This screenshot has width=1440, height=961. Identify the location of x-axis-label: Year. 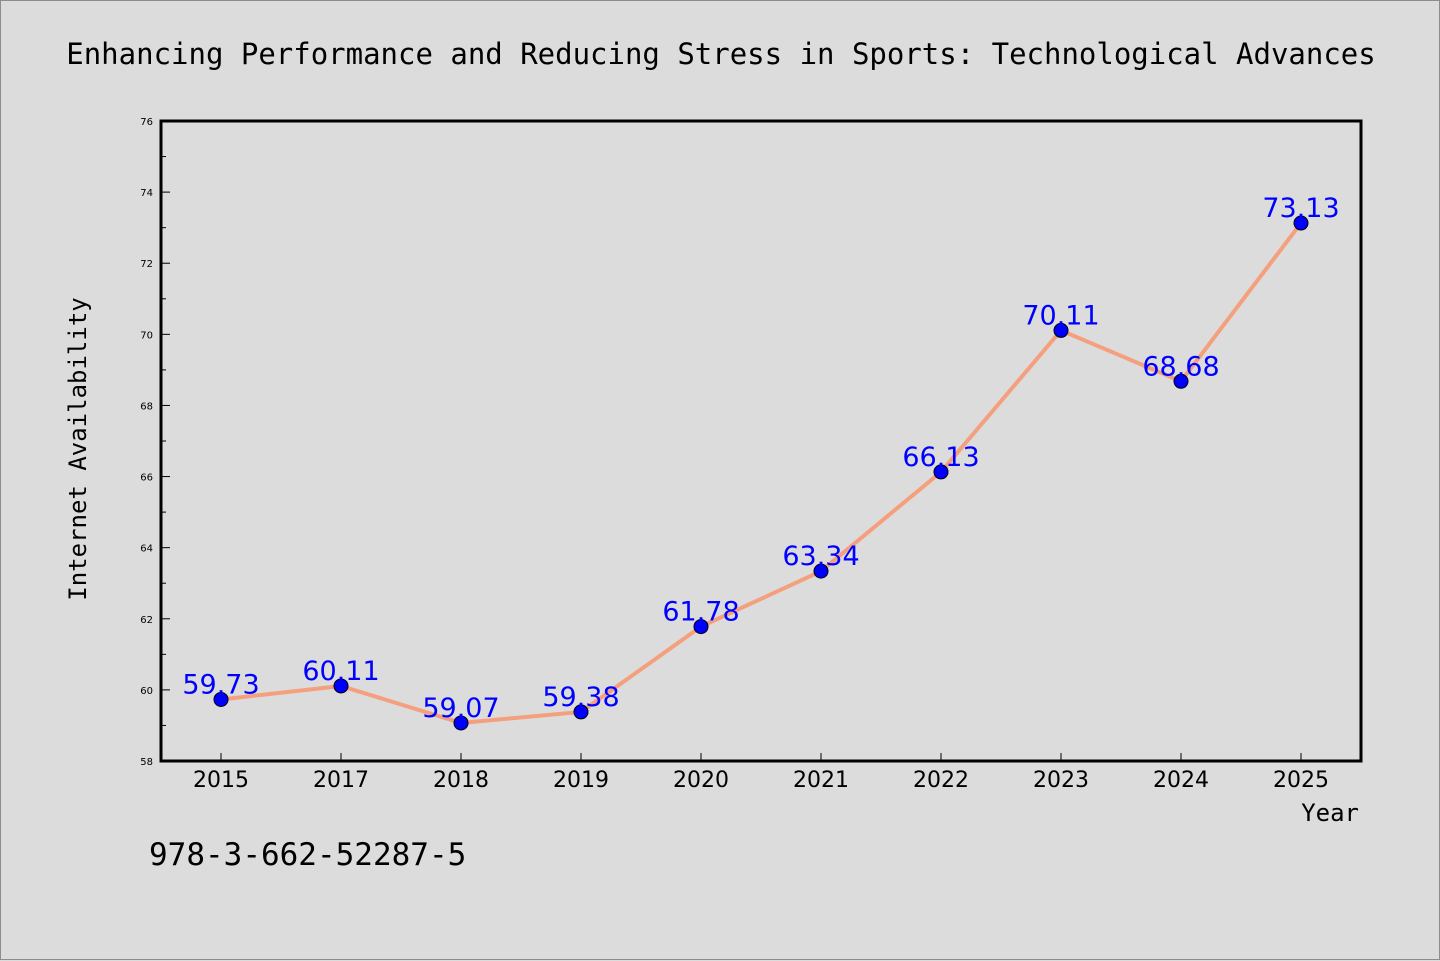
(1330, 813).